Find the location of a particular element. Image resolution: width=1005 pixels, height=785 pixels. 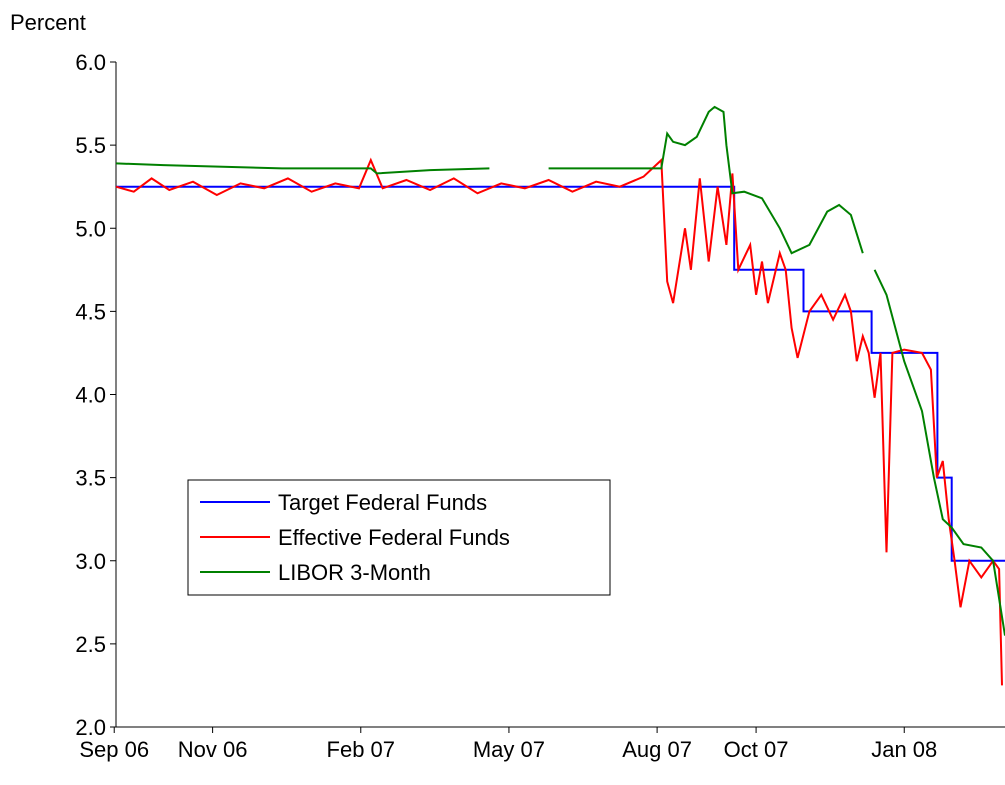

y-axis-label: Percent is located at coordinates (48, 22).